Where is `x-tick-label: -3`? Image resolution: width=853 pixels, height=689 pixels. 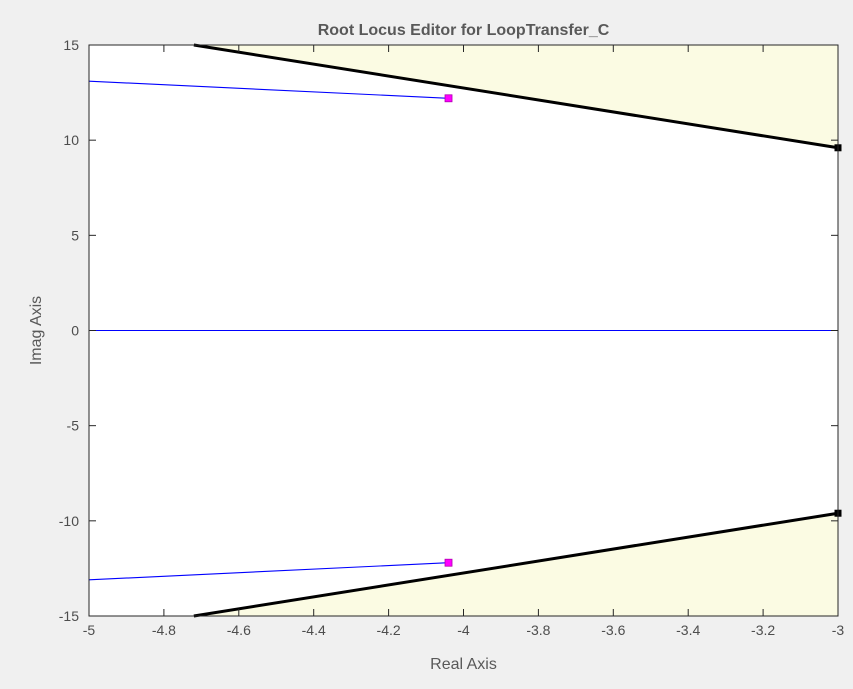 x-tick-label: -3 is located at coordinates (838, 630).